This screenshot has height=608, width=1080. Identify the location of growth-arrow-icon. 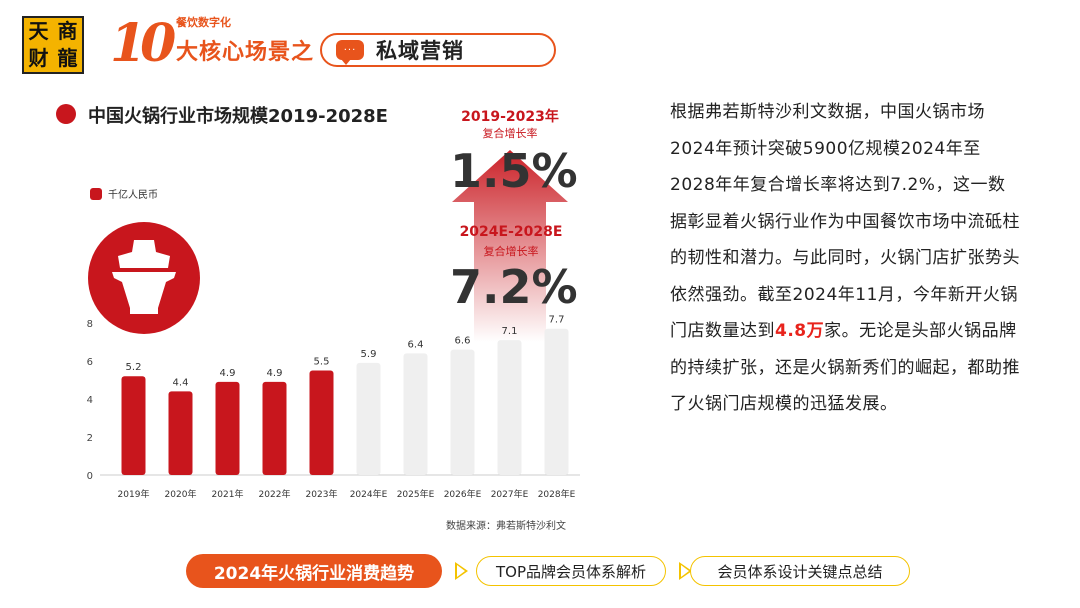
(510, 246).